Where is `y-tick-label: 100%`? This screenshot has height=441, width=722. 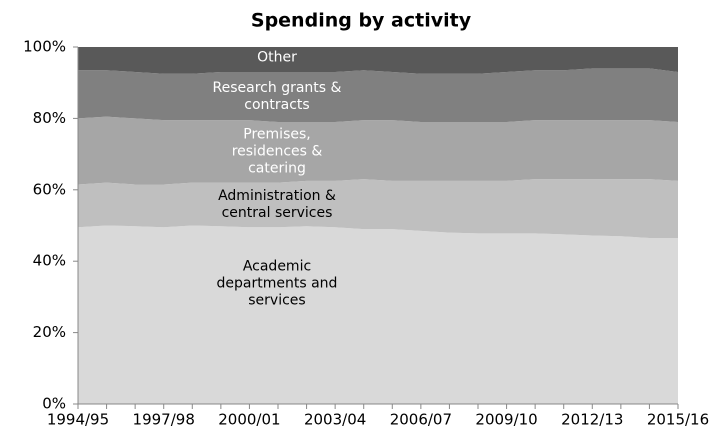
y-tick-label: 100% is located at coordinates (44, 47).